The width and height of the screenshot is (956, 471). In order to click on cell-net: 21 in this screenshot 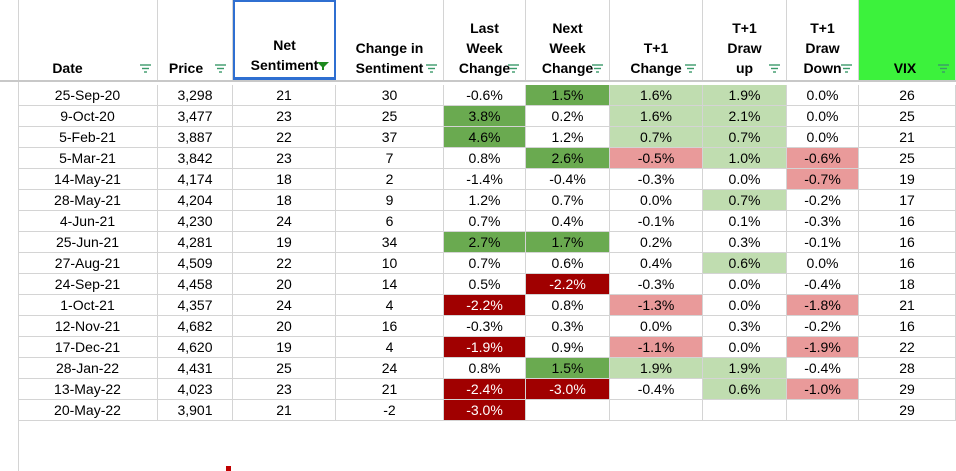, I will do `click(284, 95)`.